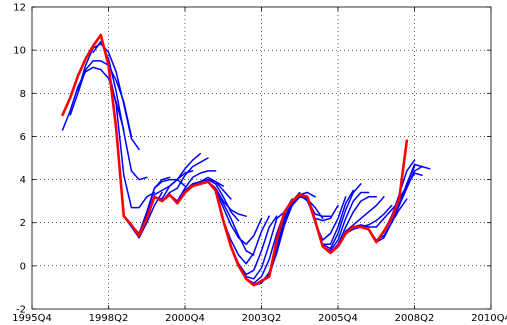  Describe the element at coordinates (185, 318) in the screenshot. I see `x-tick-label: 2000Q4` at that location.